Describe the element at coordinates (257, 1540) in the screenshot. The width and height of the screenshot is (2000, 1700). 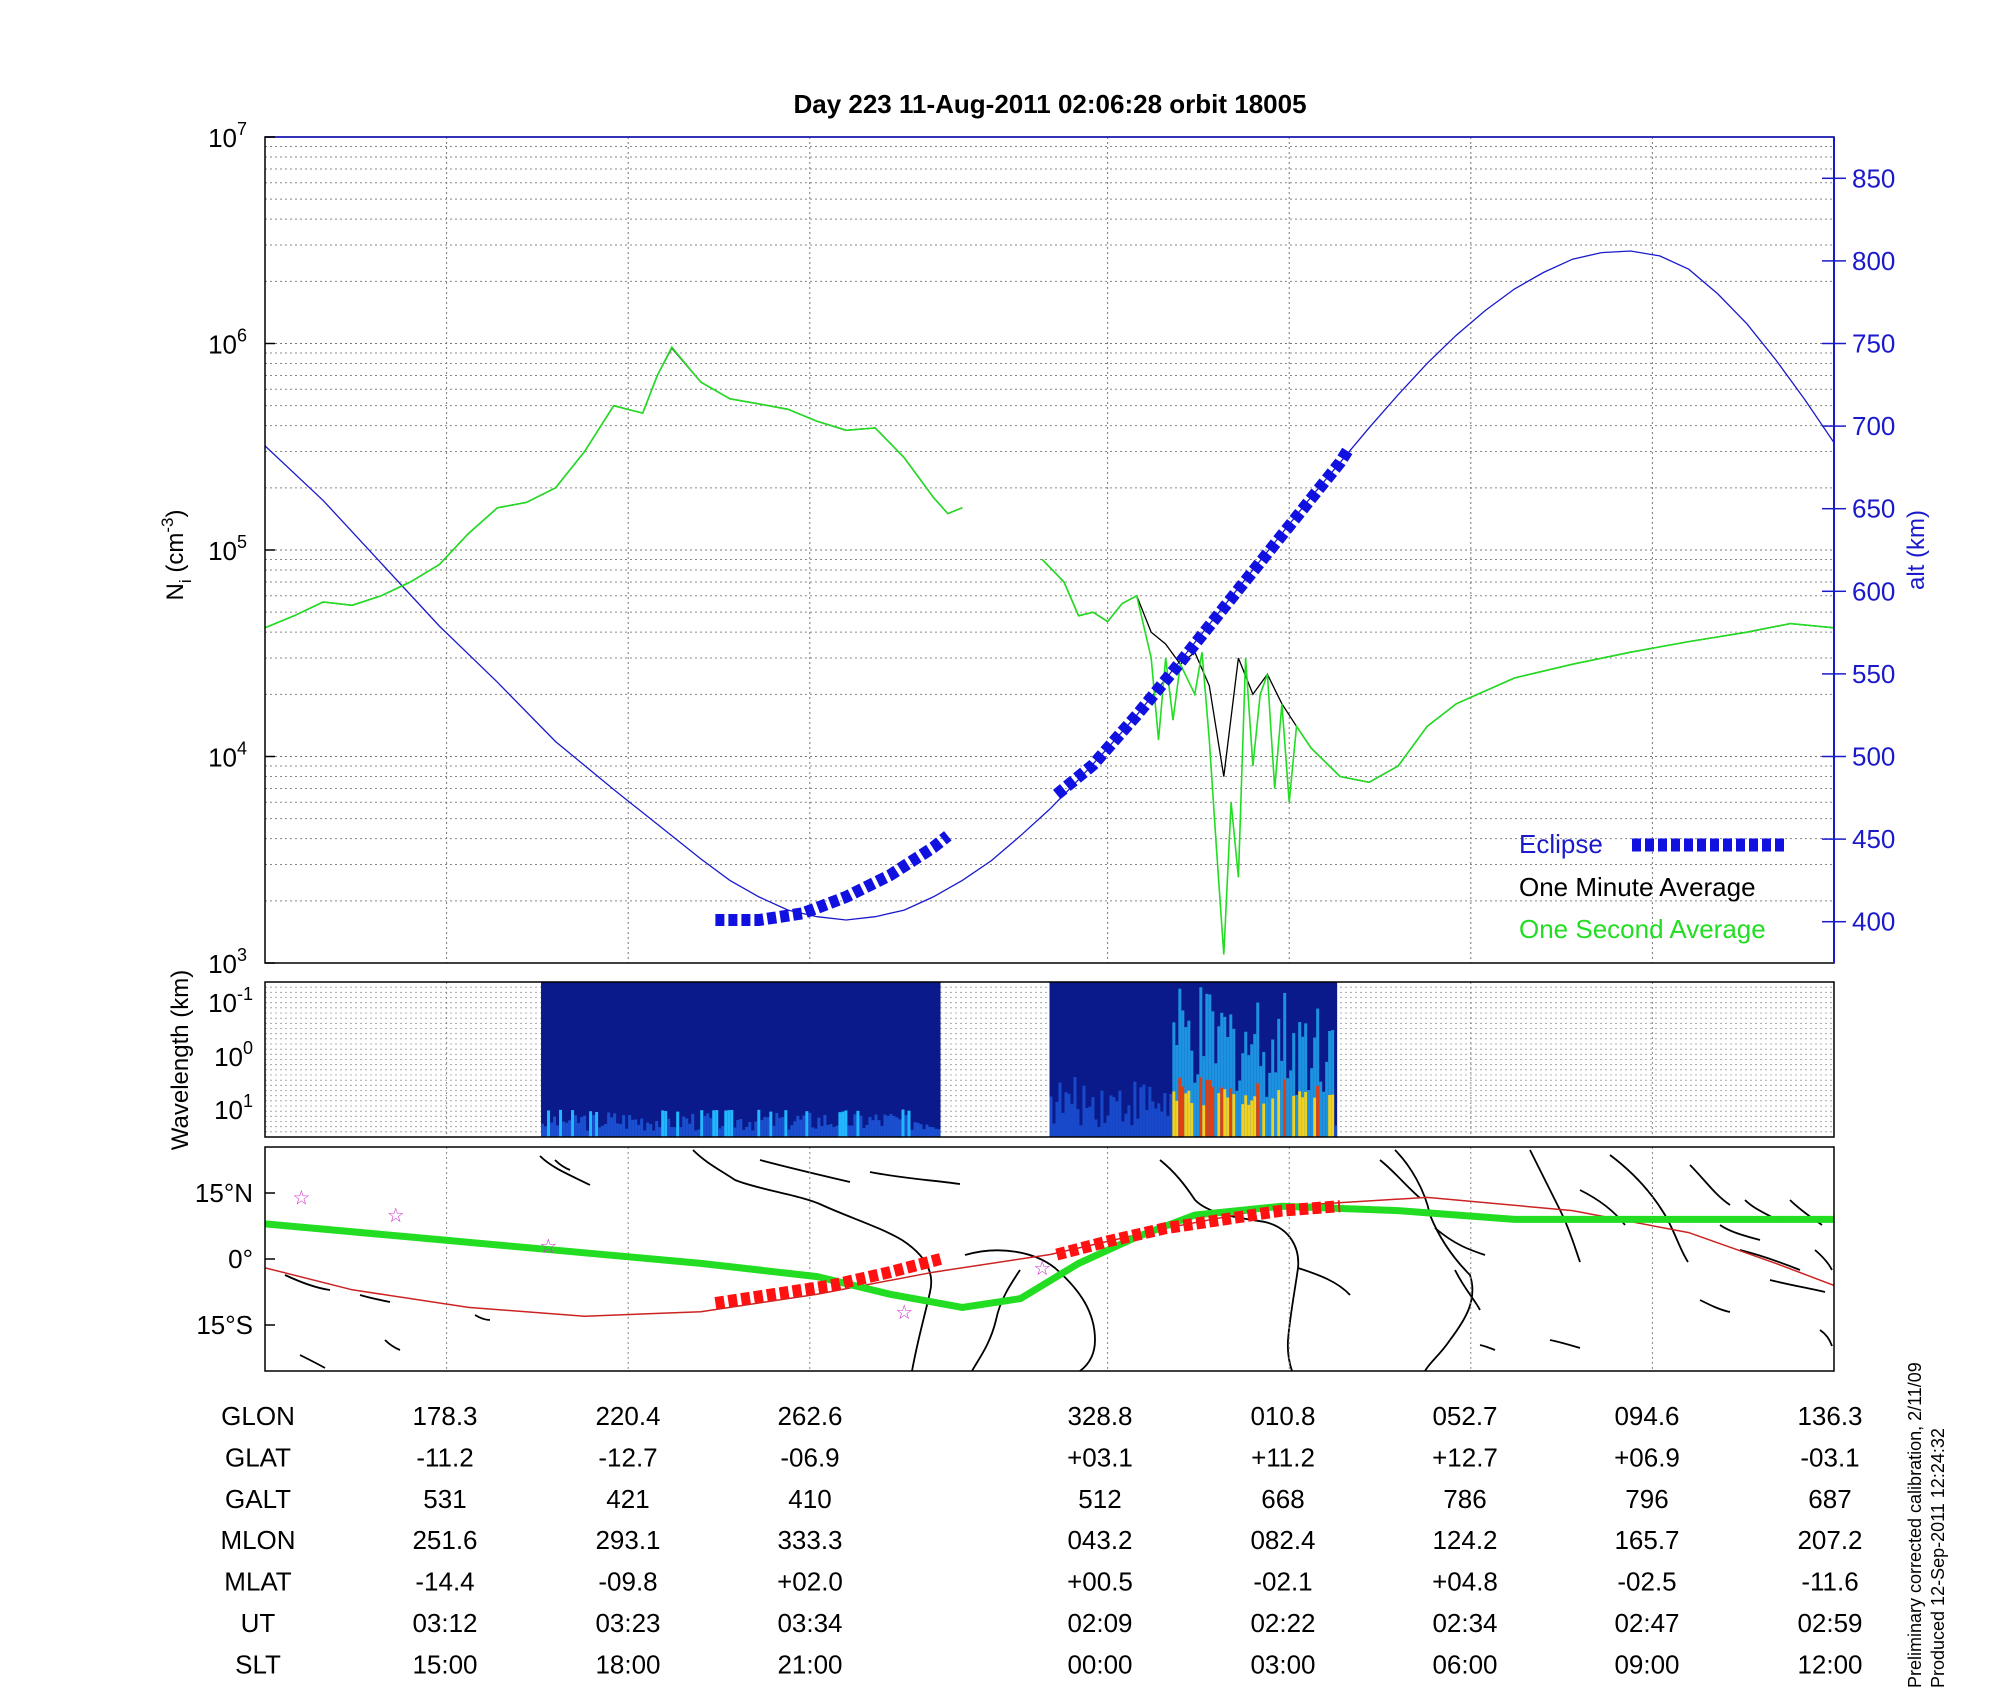
I see `ephemeris-row-label: MLON` at that location.